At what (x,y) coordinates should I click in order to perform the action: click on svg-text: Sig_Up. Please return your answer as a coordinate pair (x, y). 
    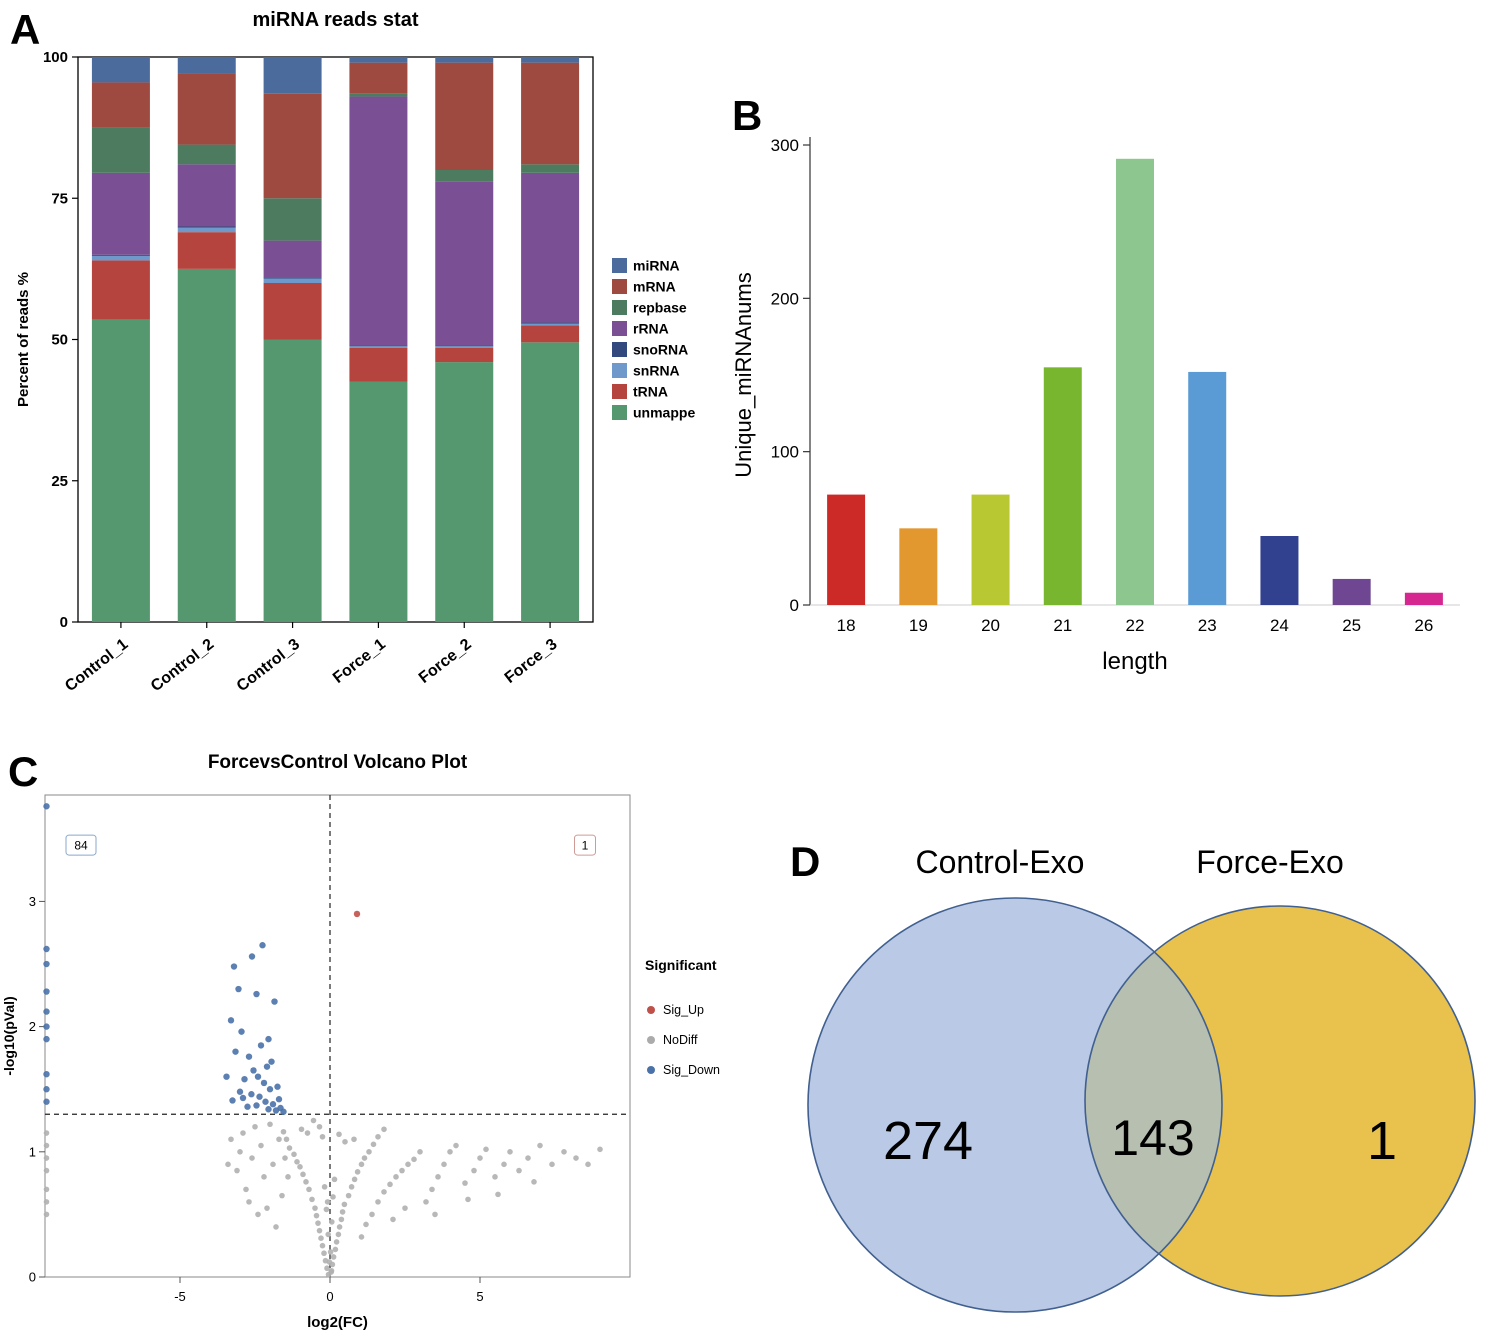
    Looking at the image, I should click on (683, 1010).